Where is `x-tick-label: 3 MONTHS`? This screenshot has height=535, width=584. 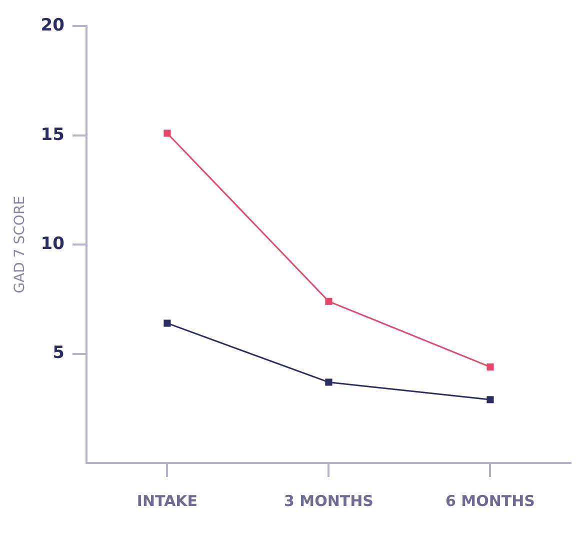
x-tick-label: 3 MONTHS is located at coordinates (329, 501).